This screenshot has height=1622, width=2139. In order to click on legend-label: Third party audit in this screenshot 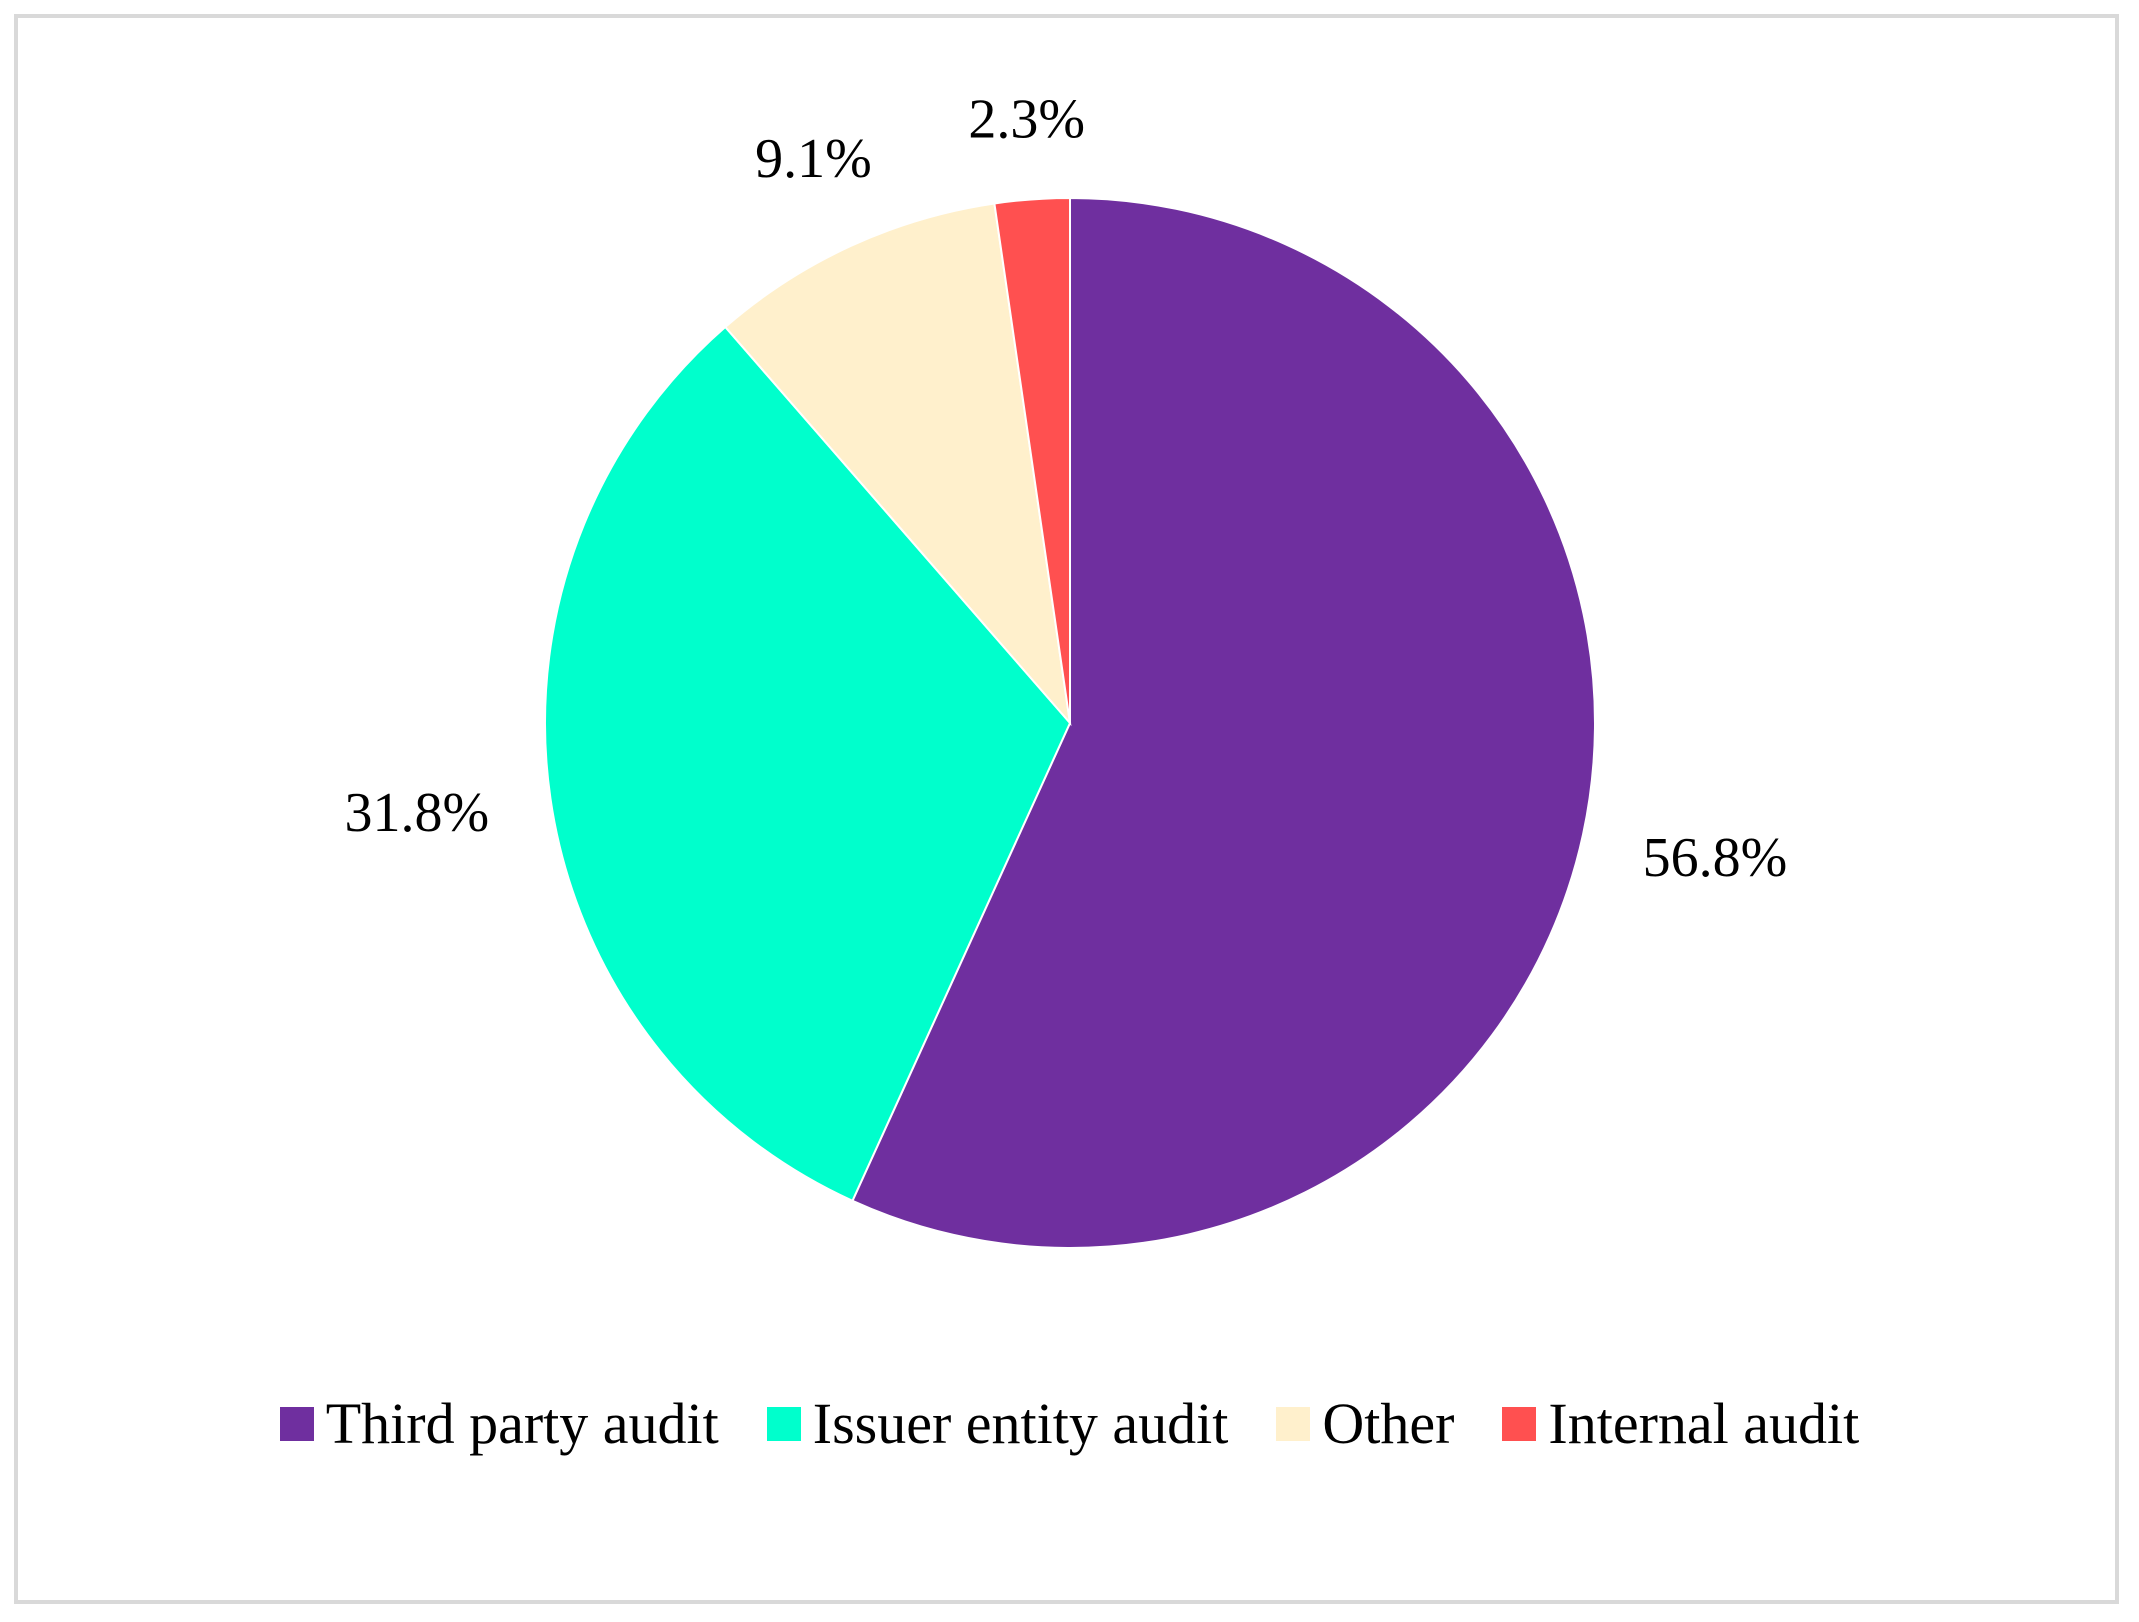, I will do `click(522, 1423)`.